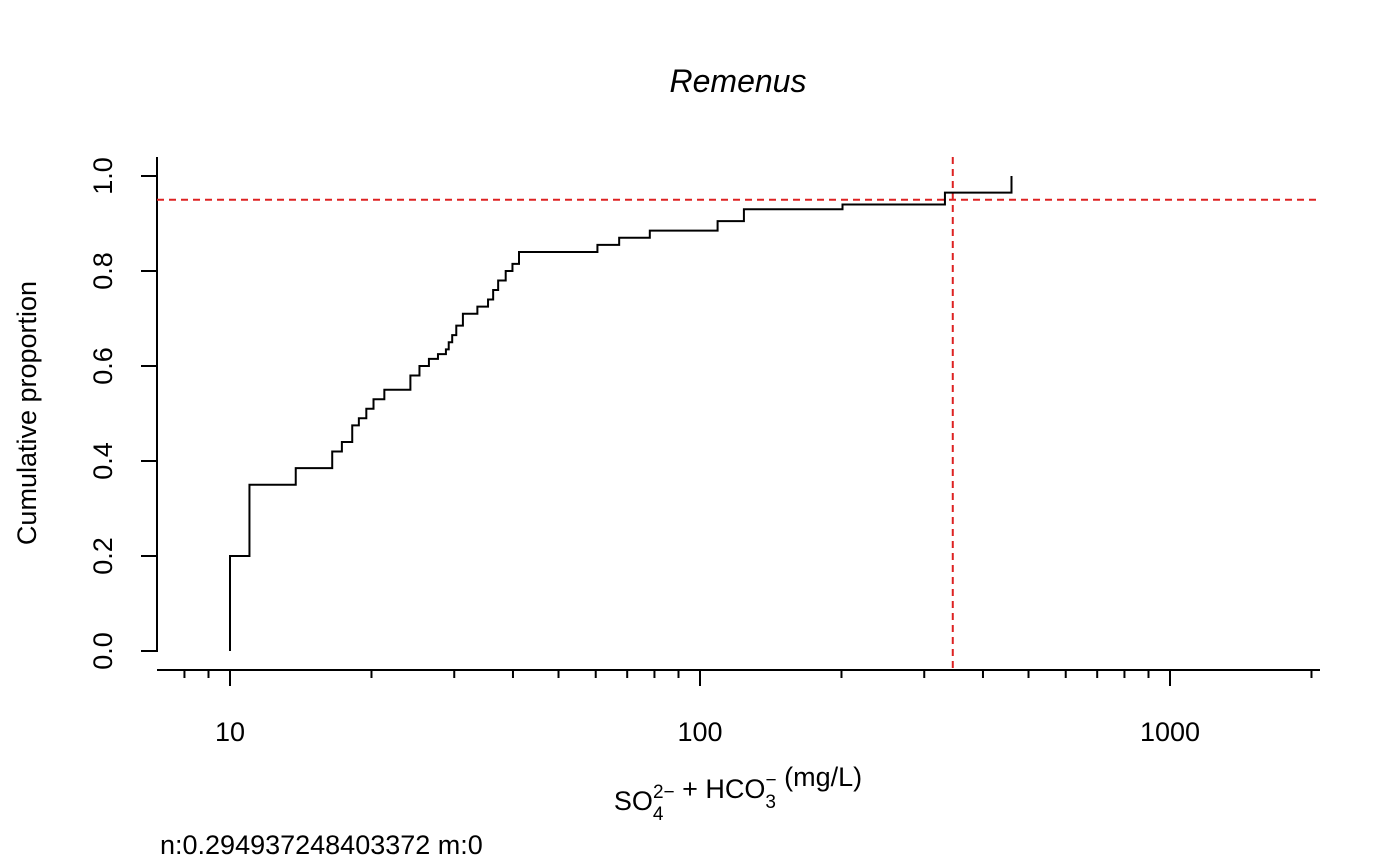 This screenshot has width=1400, height=866. I want to click on x-axis-title-part: (mg/L), so click(820, 777).